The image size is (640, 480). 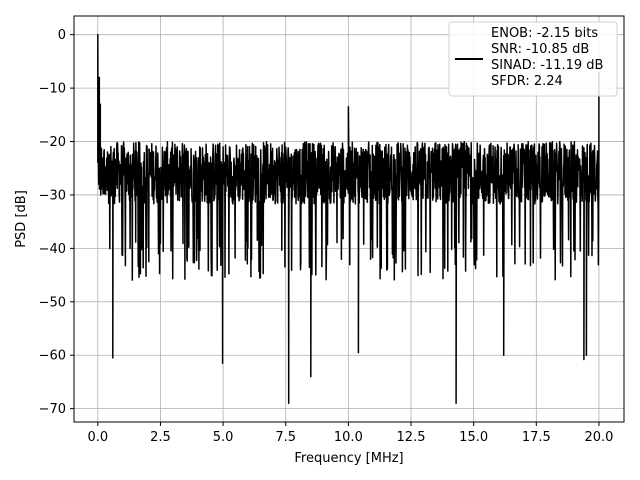 I want to click on x-tick-label: 0.0, so click(x=97, y=437).